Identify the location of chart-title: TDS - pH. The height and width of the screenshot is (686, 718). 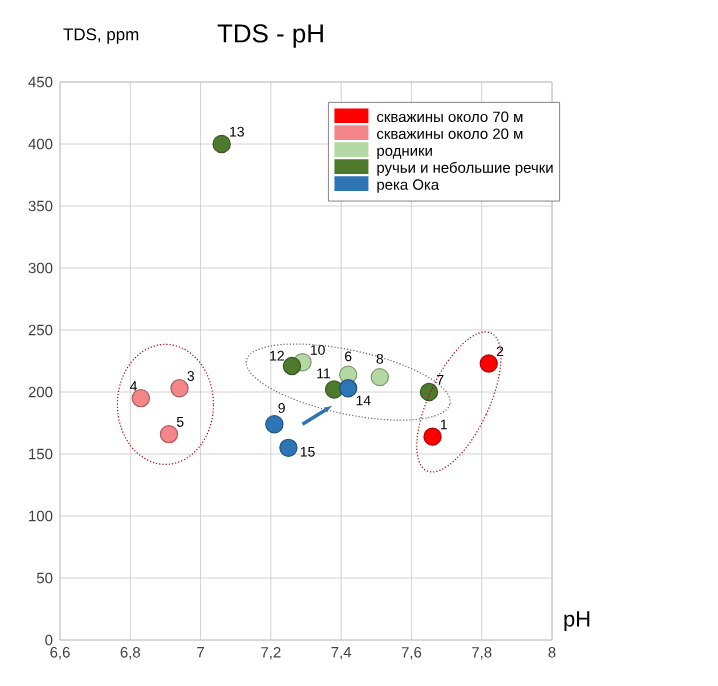
(270, 36).